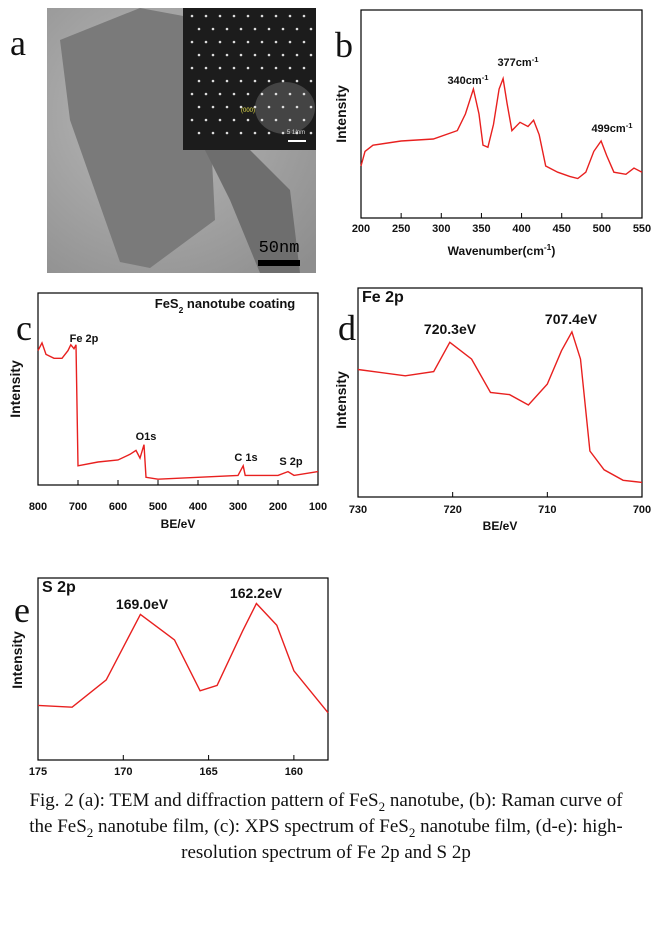 This screenshot has width=652, height=938. I want to click on x-axis-label-text: Wavenumber(cm, so click(496, 251).